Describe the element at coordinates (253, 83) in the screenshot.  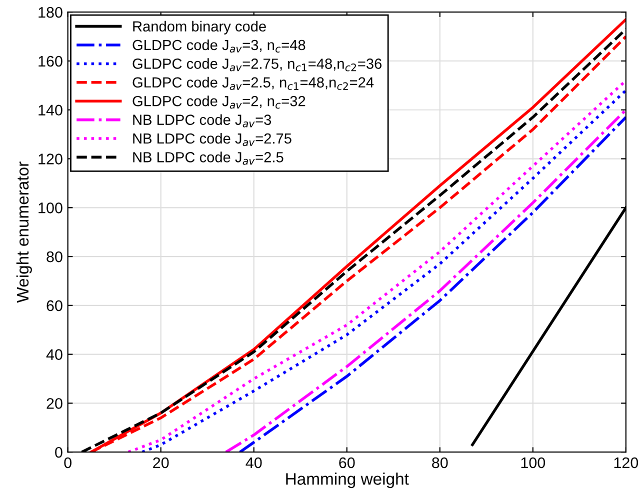
I see `legend-label: GLDPC code J$_{av}$=2.5, n$_{c1}$=48,n$_{c2}$=24` at that location.